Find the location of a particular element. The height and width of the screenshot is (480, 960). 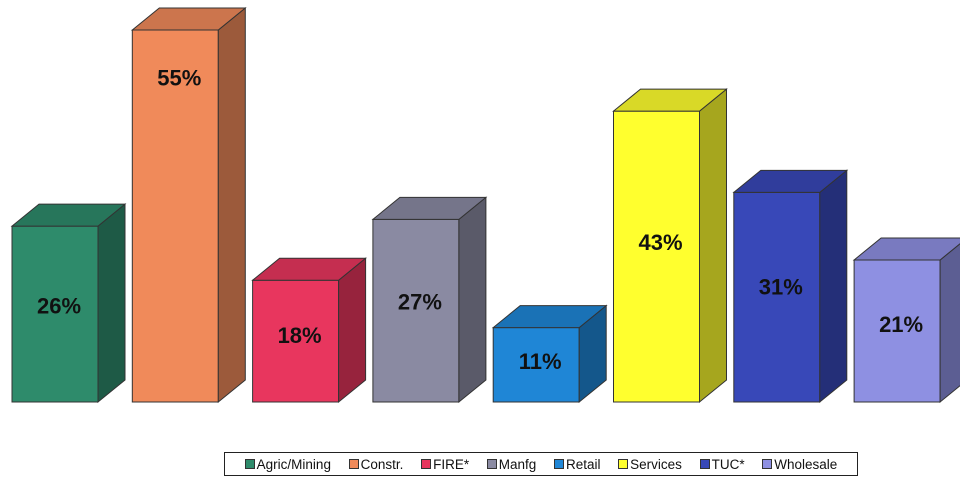

bar-value-label: 27% is located at coordinates (420, 302).